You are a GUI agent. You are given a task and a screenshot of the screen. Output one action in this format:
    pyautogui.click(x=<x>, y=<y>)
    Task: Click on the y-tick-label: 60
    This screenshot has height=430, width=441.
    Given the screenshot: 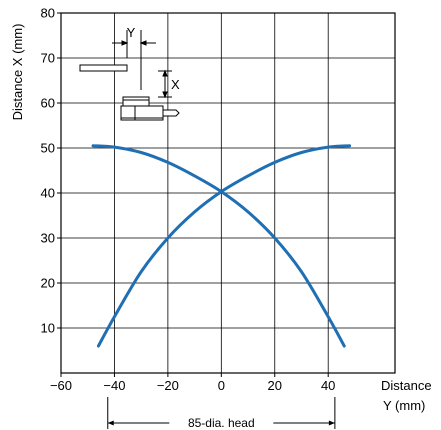 What is the action you would take?
    pyautogui.click(x=48, y=103)
    